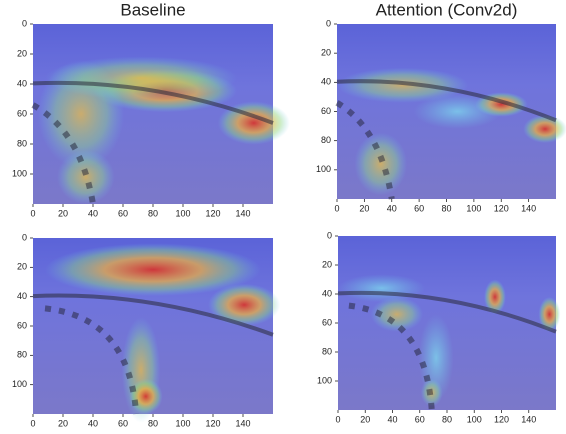  I want to click on panel-title: Baseline, so click(152, 9).